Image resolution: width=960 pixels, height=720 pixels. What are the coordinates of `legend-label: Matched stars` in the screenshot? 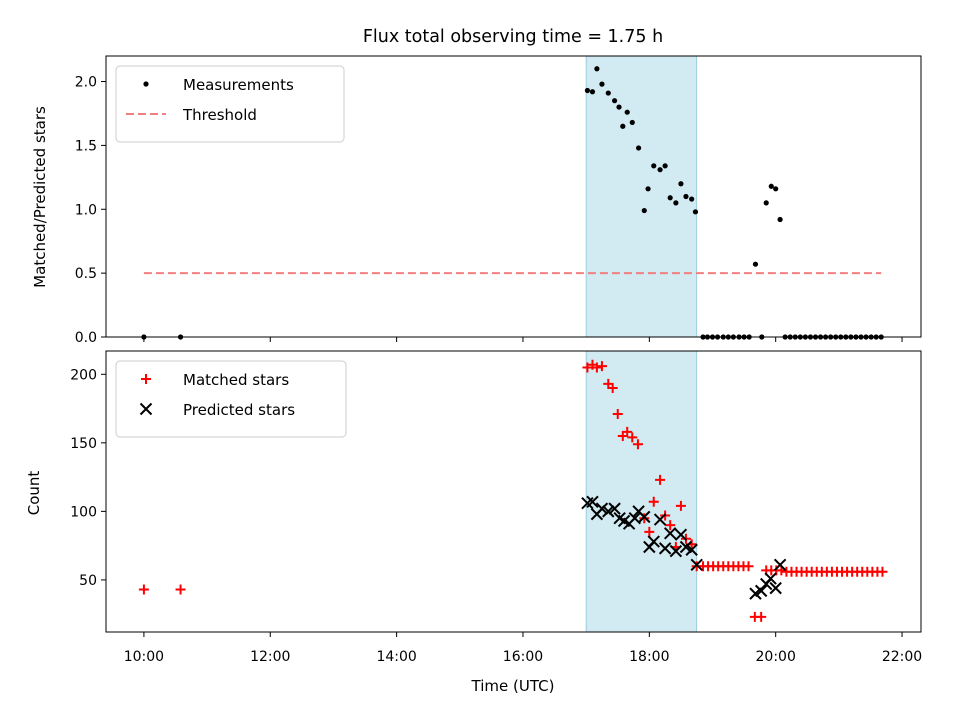 It's located at (236, 380).